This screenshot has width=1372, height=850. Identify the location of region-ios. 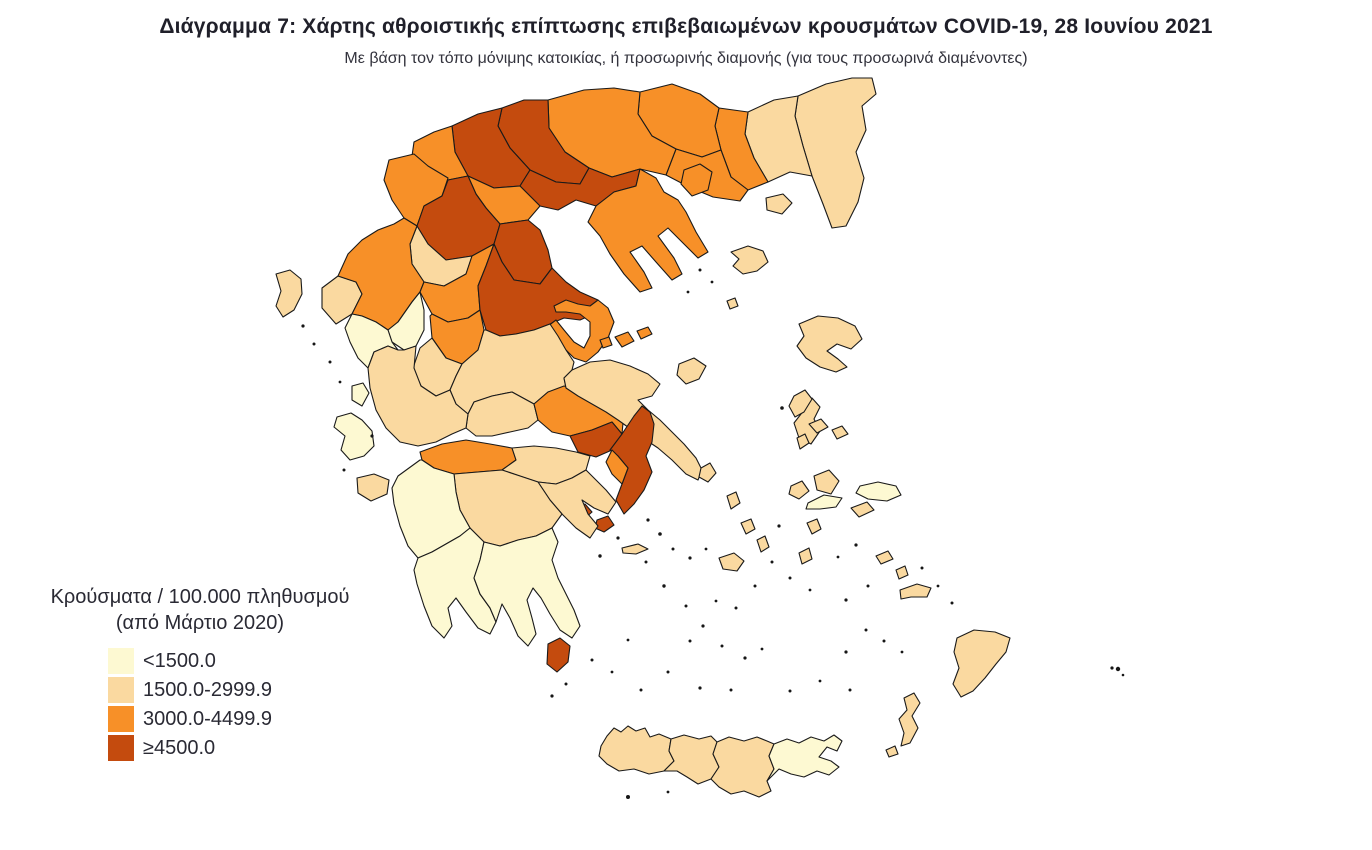
(814, 526).